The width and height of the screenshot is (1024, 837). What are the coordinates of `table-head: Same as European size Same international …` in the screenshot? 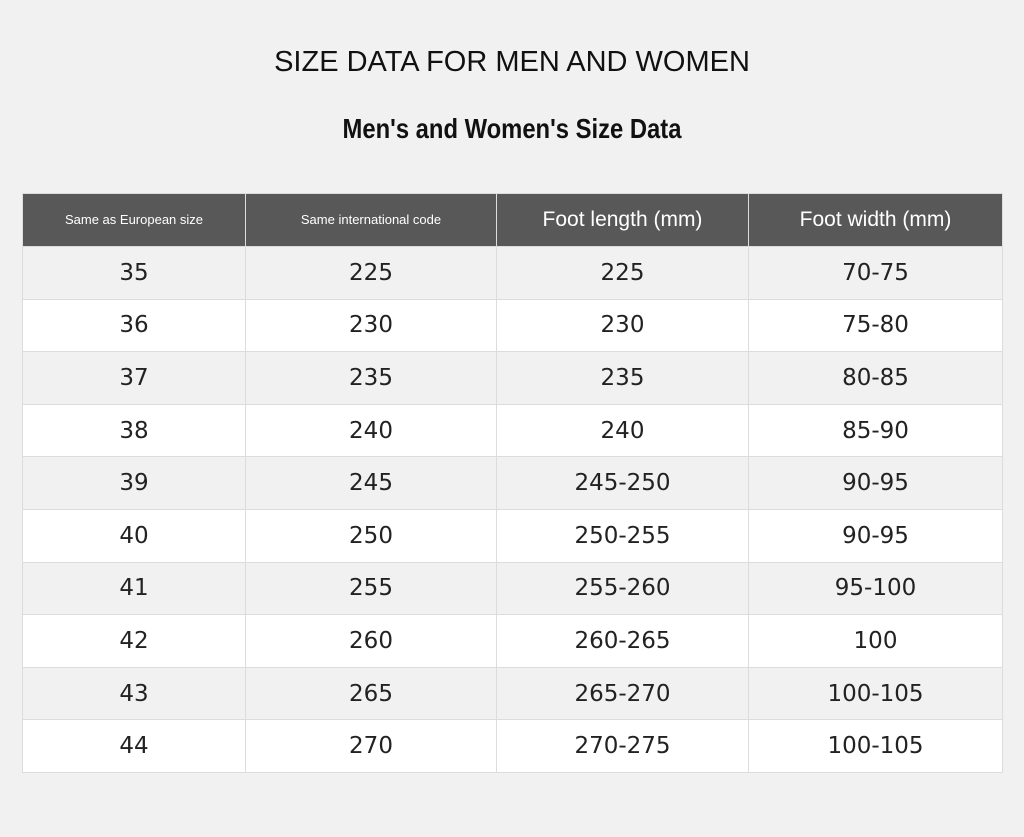 It's located at (512, 220).